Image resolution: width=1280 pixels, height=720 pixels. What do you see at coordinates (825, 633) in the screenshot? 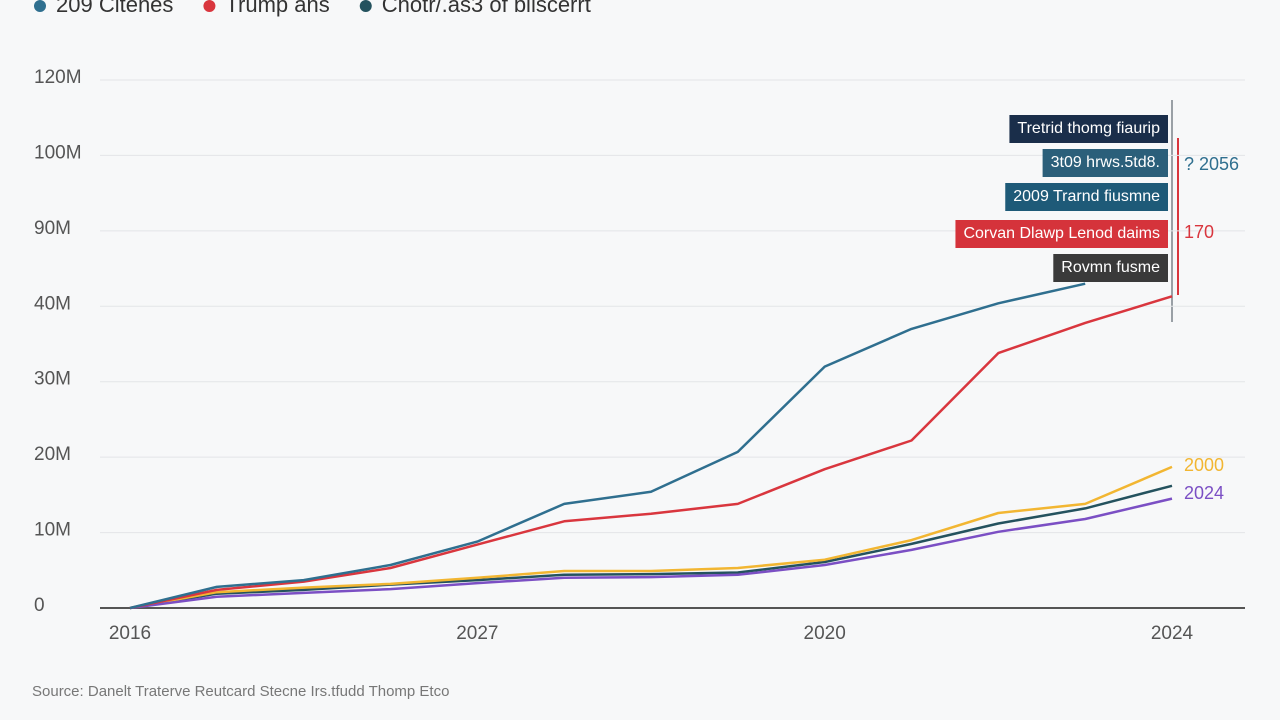
I see `x-tick-label: 2020` at bounding box center [825, 633].